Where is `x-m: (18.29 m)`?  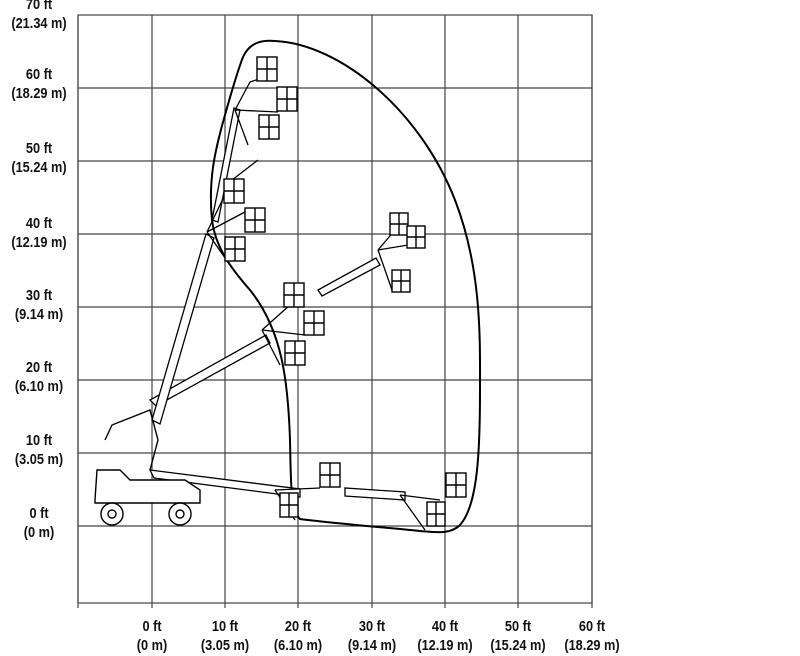 x-m: (18.29 m) is located at coordinates (592, 645).